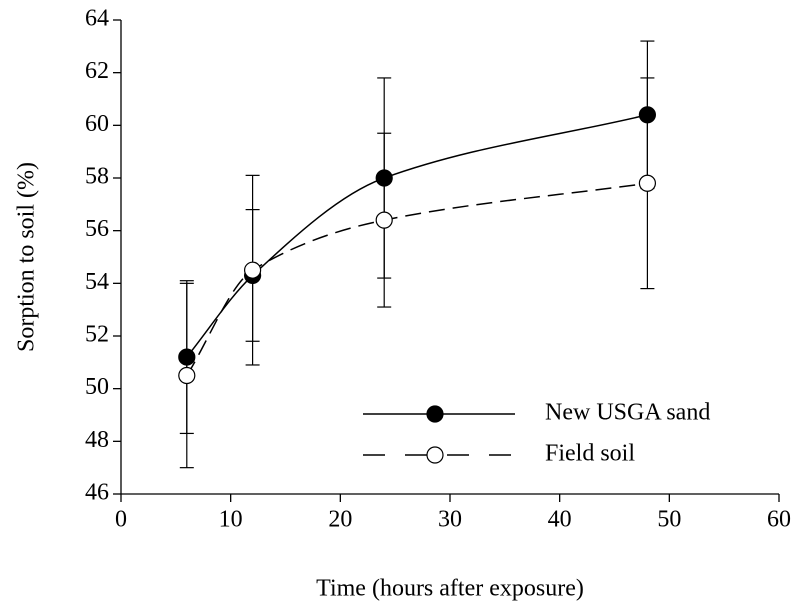 The image size is (812, 614). What do you see at coordinates (669, 520) in the screenshot?
I see `x-tick-label: 50` at bounding box center [669, 520].